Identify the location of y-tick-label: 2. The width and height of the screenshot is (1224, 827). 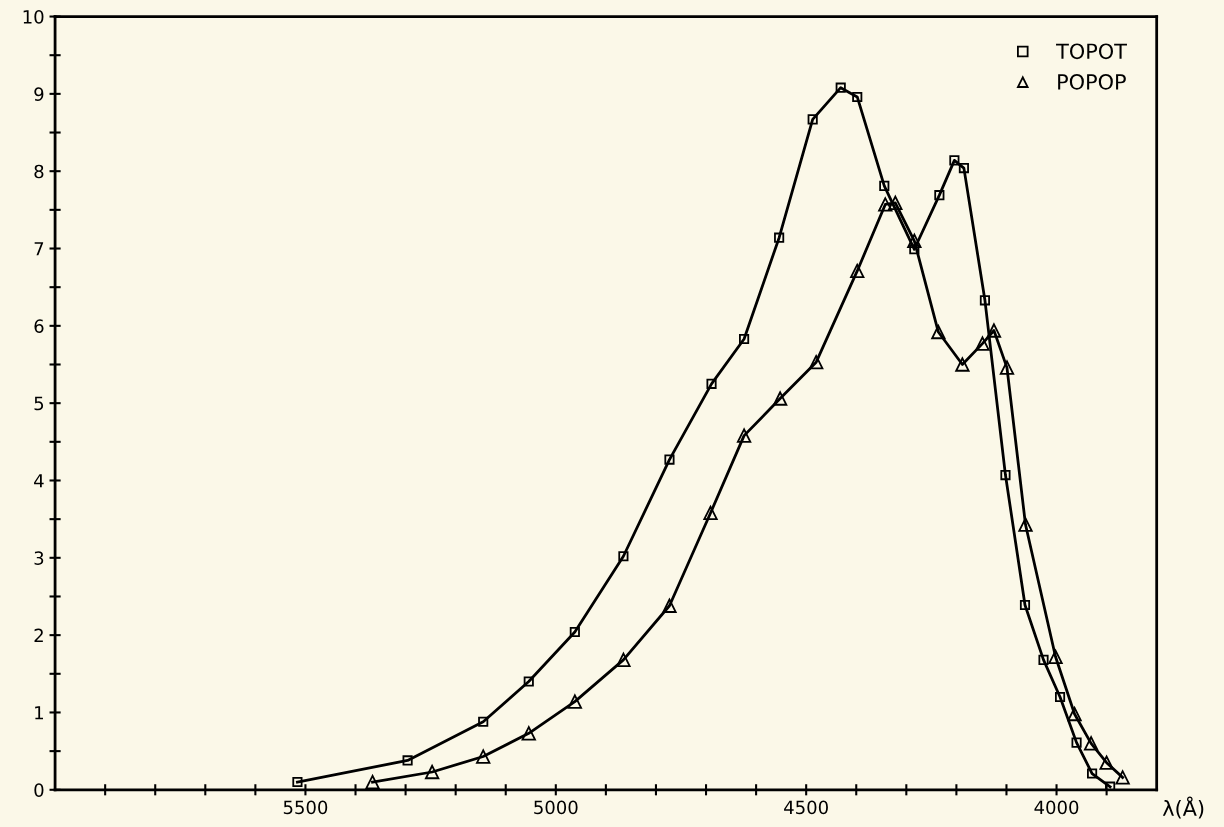
(38, 635).